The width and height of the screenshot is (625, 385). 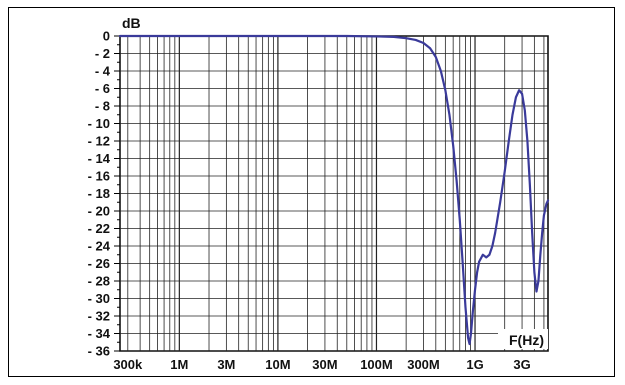 I want to click on y-tick-label: - 26, so click(x=99, y=263).